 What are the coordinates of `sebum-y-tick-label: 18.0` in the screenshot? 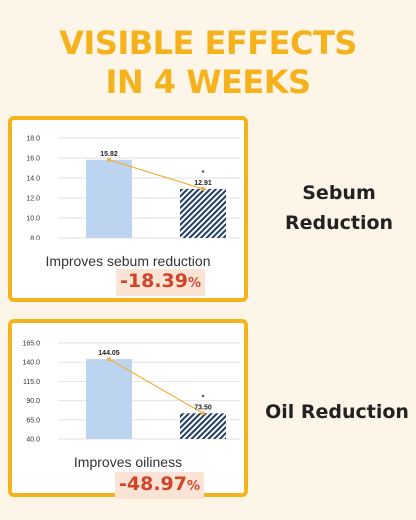 It's located at (33, 139).